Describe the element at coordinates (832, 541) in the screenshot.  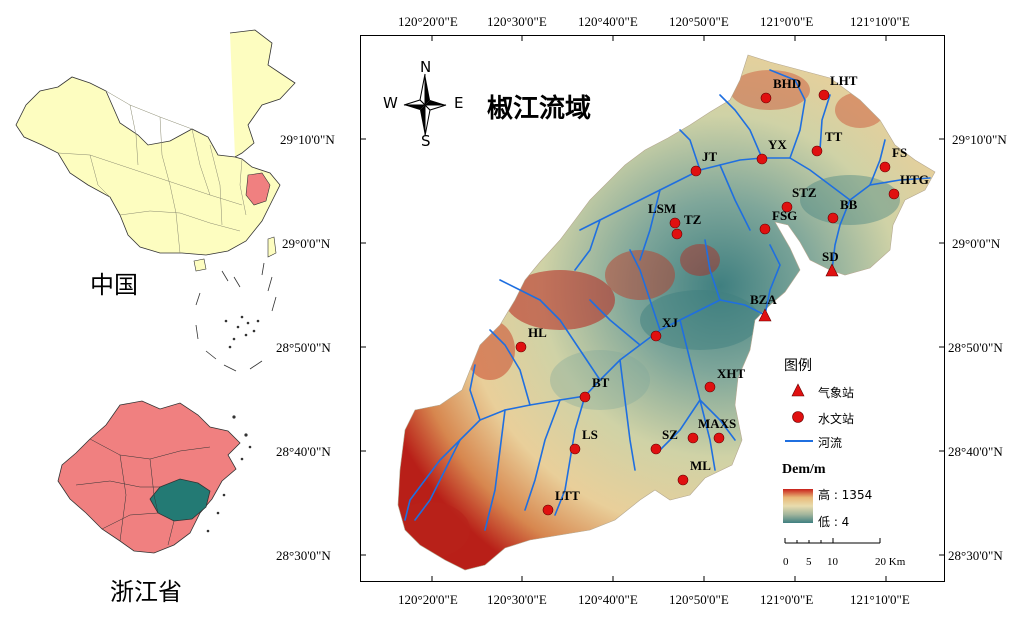
I see `scale-bar` at that location.